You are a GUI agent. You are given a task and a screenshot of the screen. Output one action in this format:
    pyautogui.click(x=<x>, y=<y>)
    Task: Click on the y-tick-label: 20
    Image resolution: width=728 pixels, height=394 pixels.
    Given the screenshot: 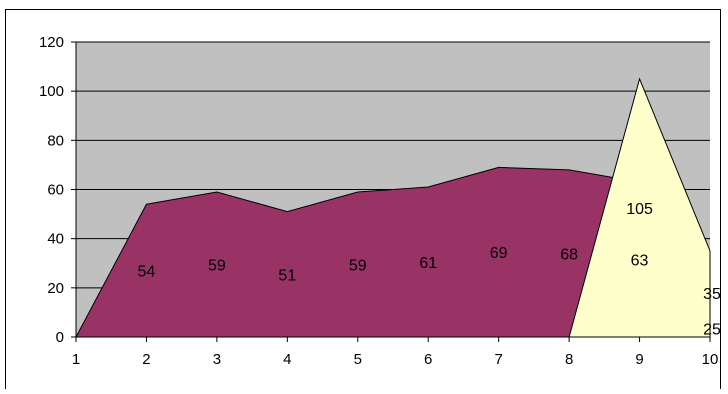 What is the action you would take?
    pyautogui.click(x=55, y=288)
    